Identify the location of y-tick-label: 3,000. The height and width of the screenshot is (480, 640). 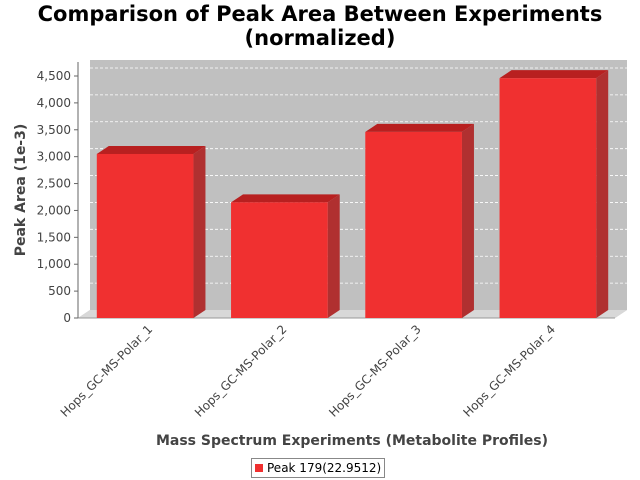
(54, 157).